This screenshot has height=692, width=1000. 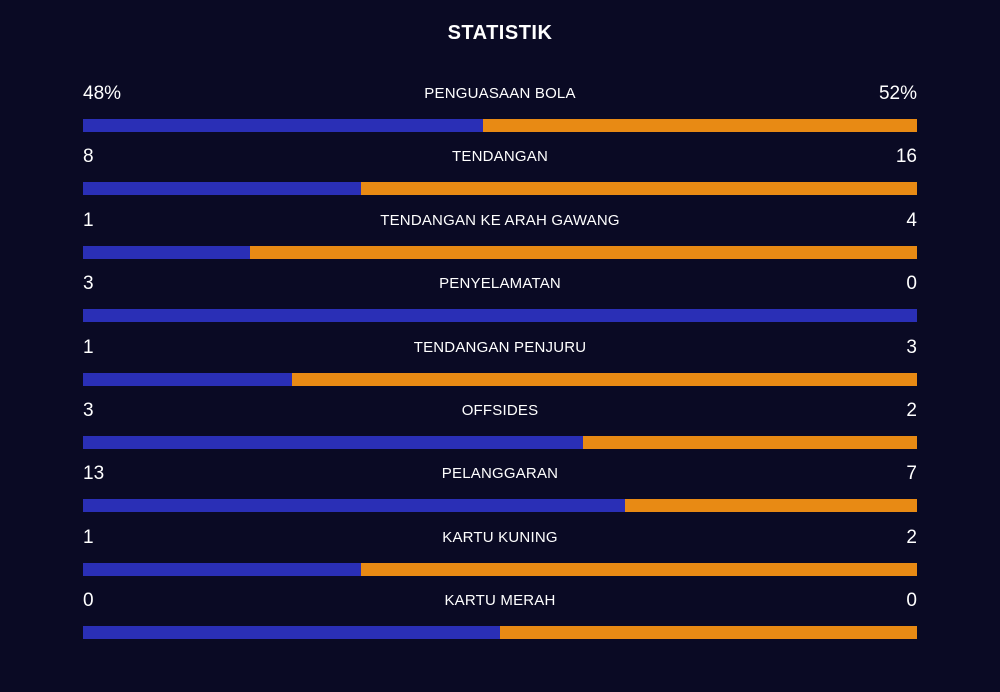 I want to click on stat-label: KARTU MERAH, so click(x=500, y=601).